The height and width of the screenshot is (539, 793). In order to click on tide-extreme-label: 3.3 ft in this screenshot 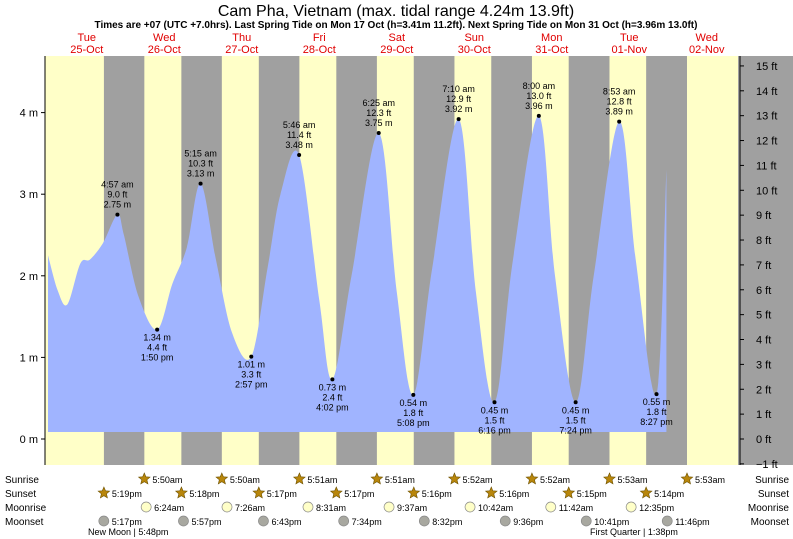, I will do `click(251, 375)`.